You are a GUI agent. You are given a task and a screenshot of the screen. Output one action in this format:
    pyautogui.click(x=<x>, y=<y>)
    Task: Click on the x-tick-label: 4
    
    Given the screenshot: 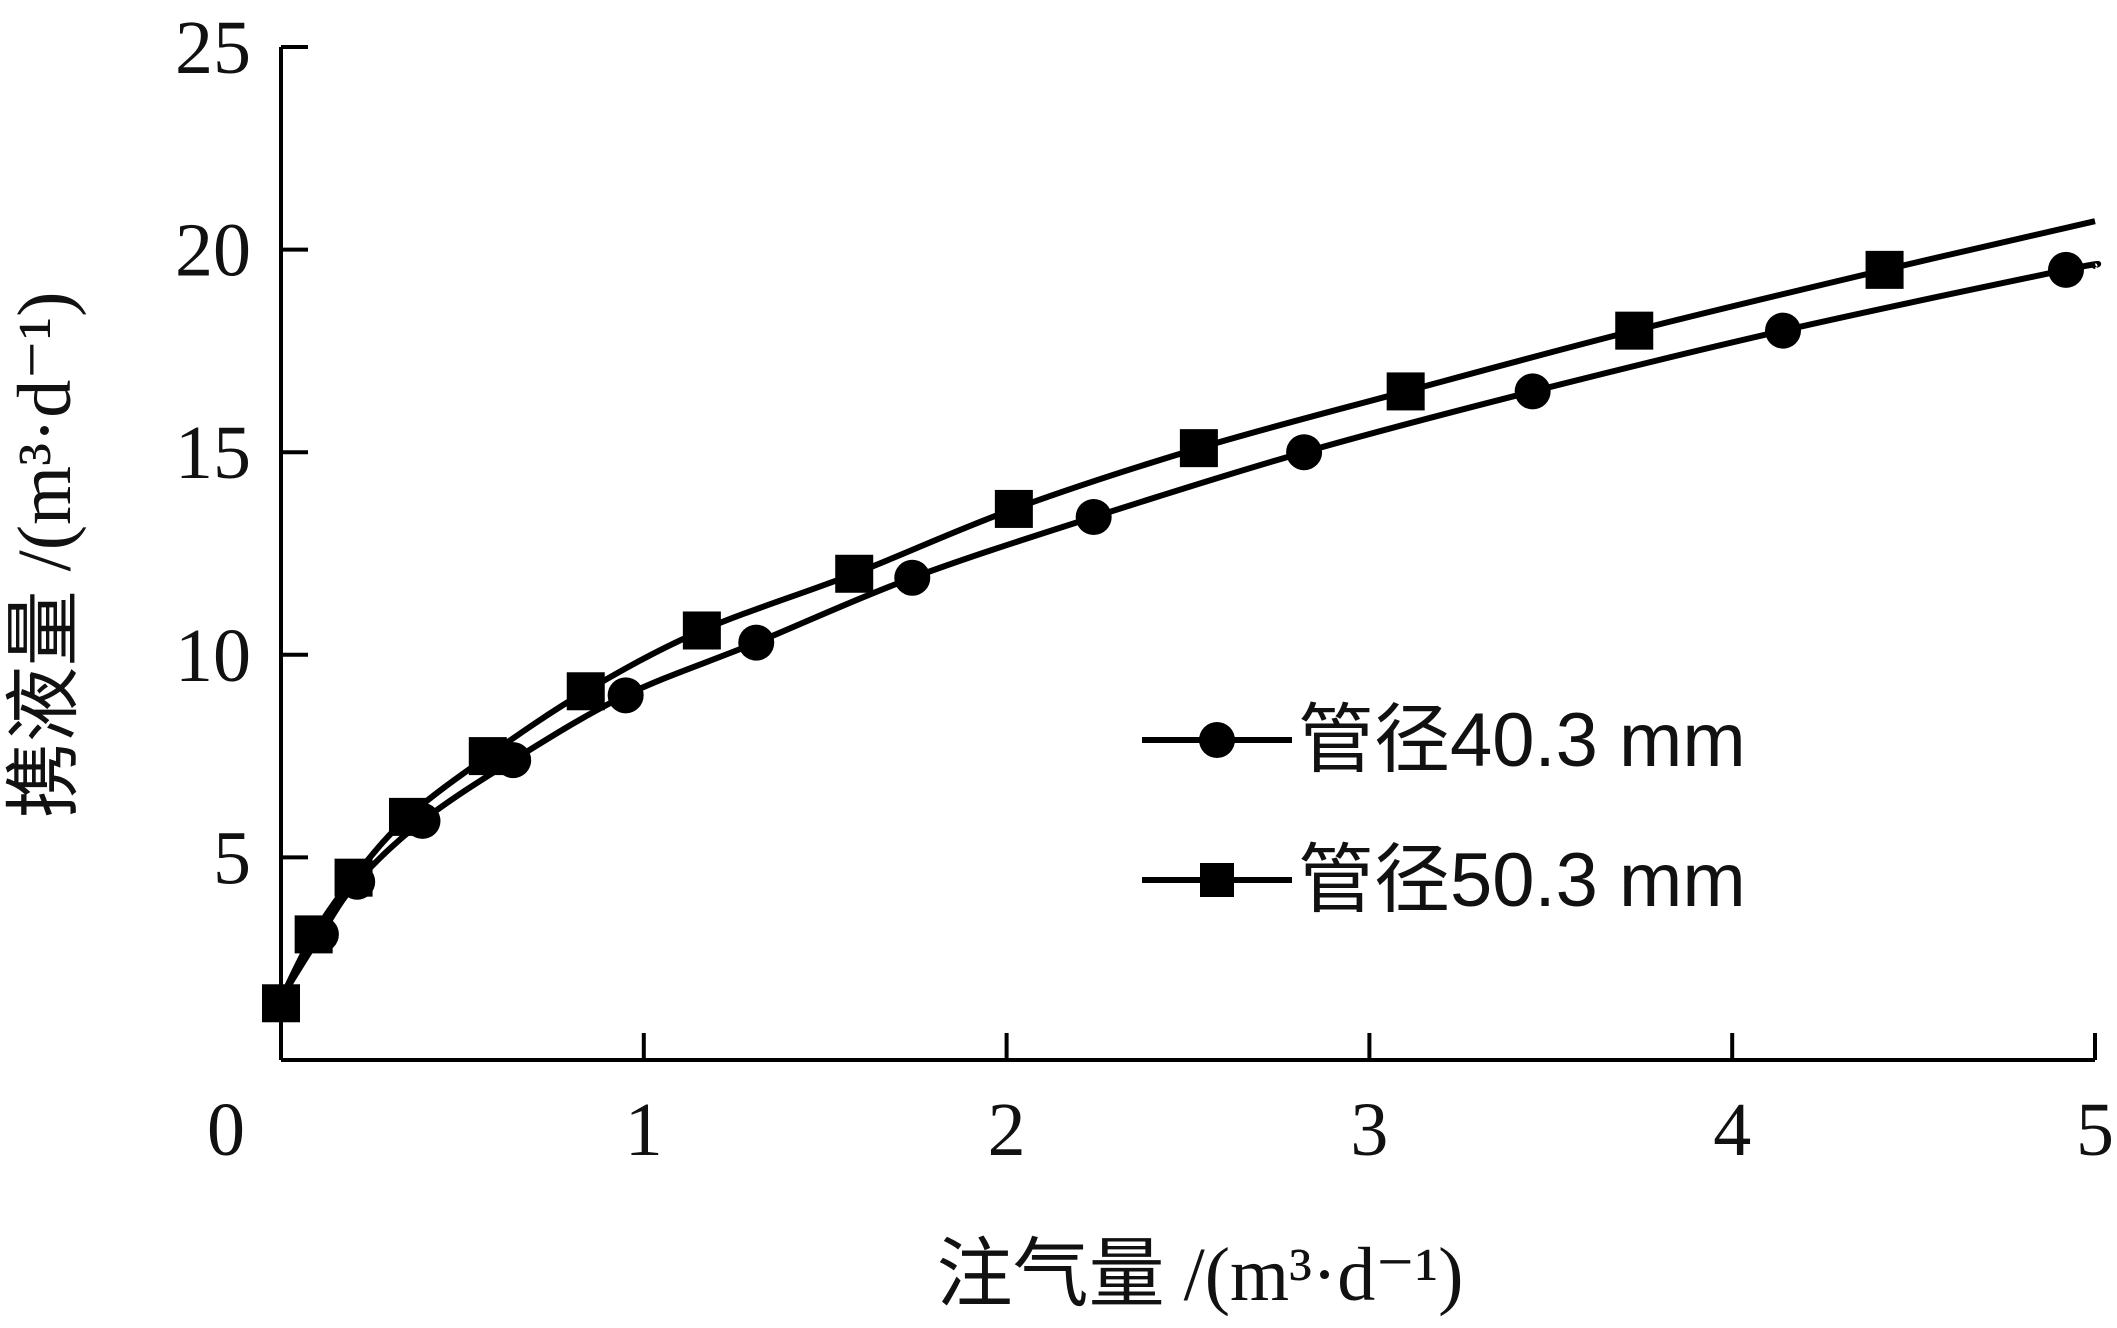 What is the action you would take?
    pyautogui.click(x=1732, y=1130)
    